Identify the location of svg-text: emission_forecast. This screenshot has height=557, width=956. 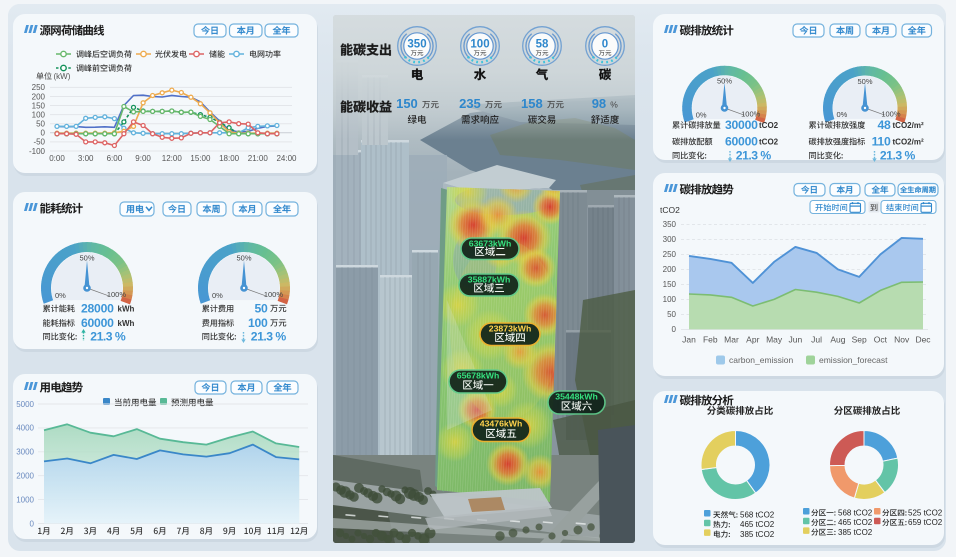
(853, 360).